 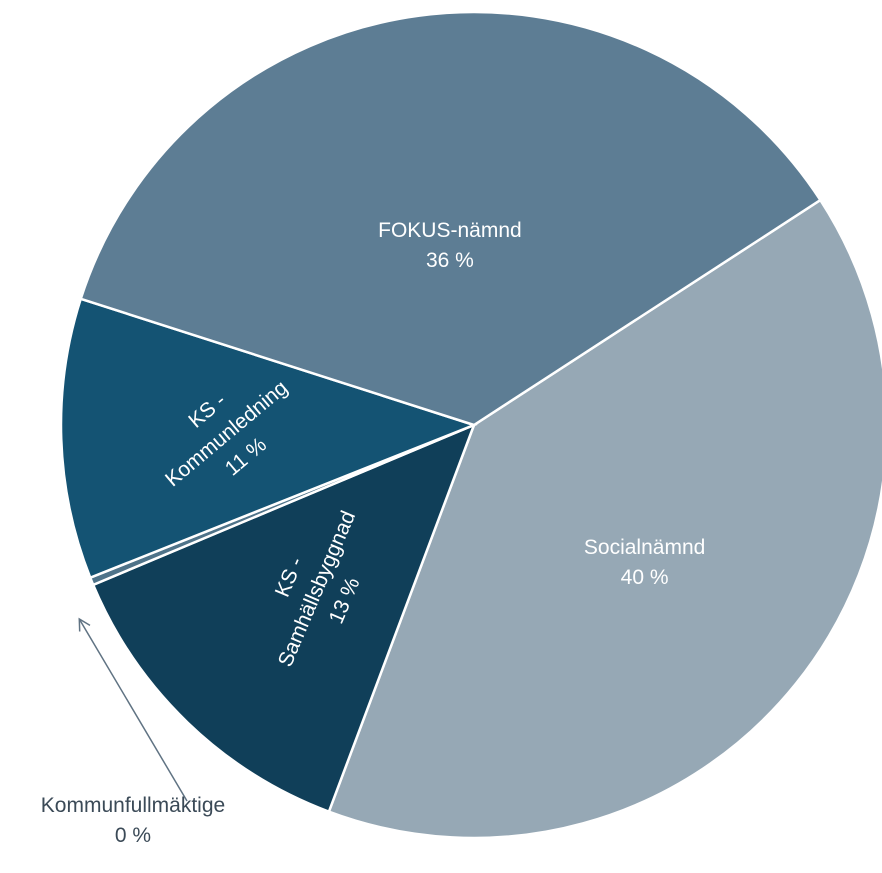 What do you see at coordinates (84, 624) in the screenshot?
I see `leader-arrowhead-kommunfullmaktige` at bounding box center [84, 624].